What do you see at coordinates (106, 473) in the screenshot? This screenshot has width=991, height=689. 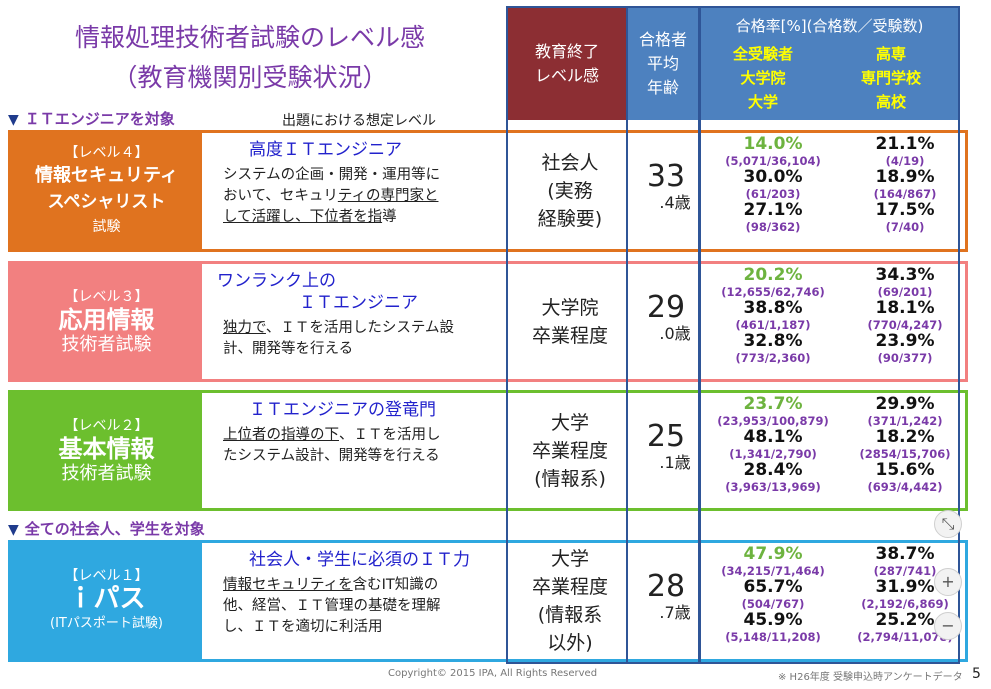 I see `exam-subtitle: 技術者試験` at bounding box center [106, 473].